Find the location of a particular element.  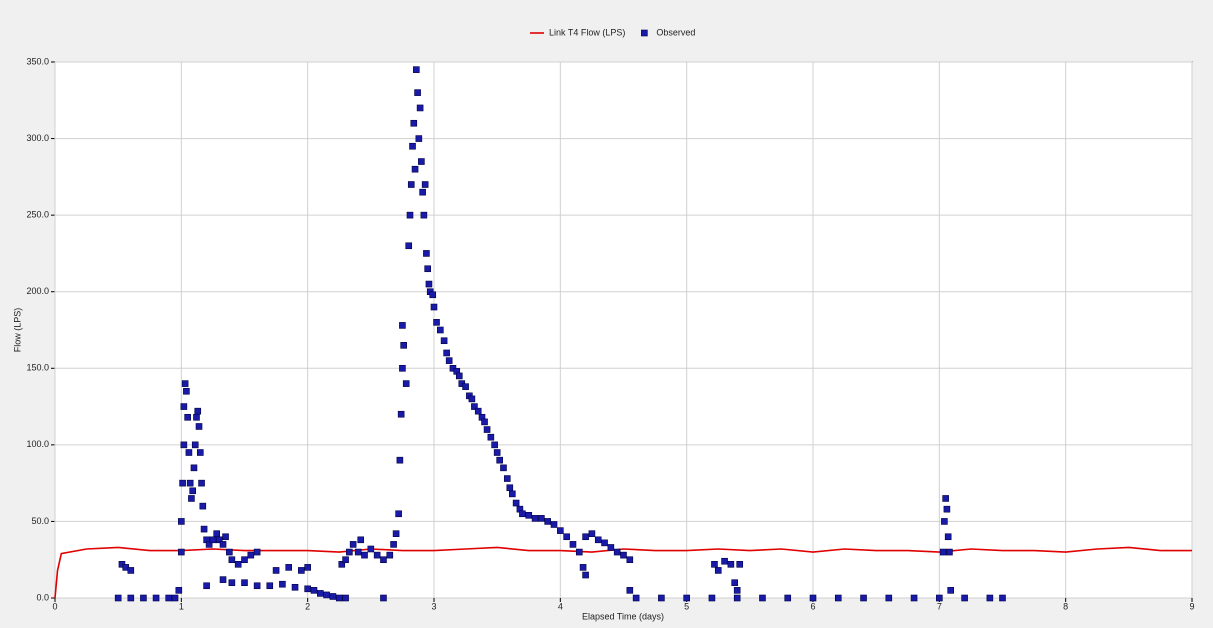

legend-swatch is located at coordinates (644, 33).